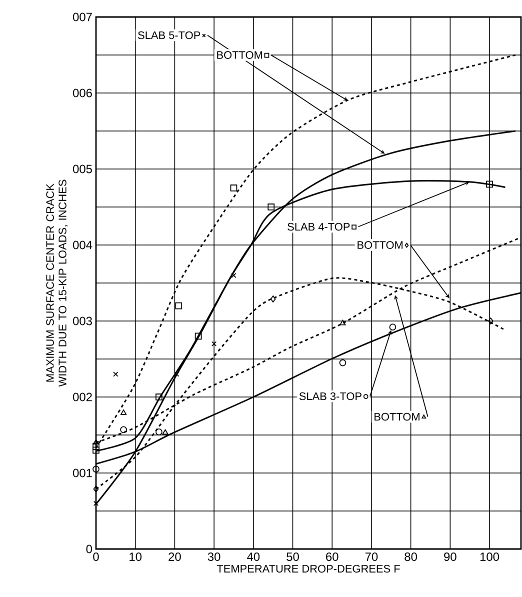 This screenshot has width=522, height=597. I want to click on y-tick-label: 006, so click(82, 93).